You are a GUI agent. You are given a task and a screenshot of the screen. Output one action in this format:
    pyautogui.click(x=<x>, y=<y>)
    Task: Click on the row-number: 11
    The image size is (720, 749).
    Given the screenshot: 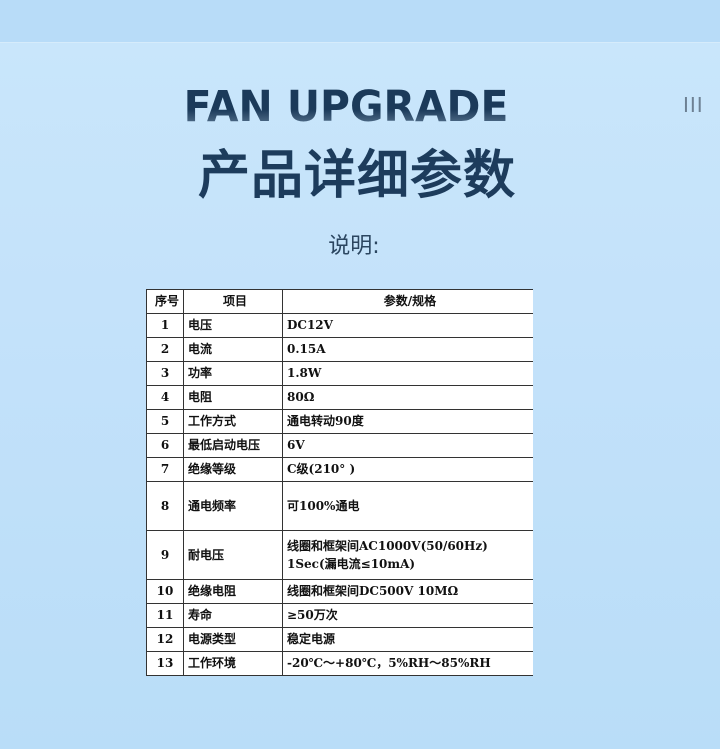 What is the action you would take?
    pyautogui.click(x=165, y=615)
    